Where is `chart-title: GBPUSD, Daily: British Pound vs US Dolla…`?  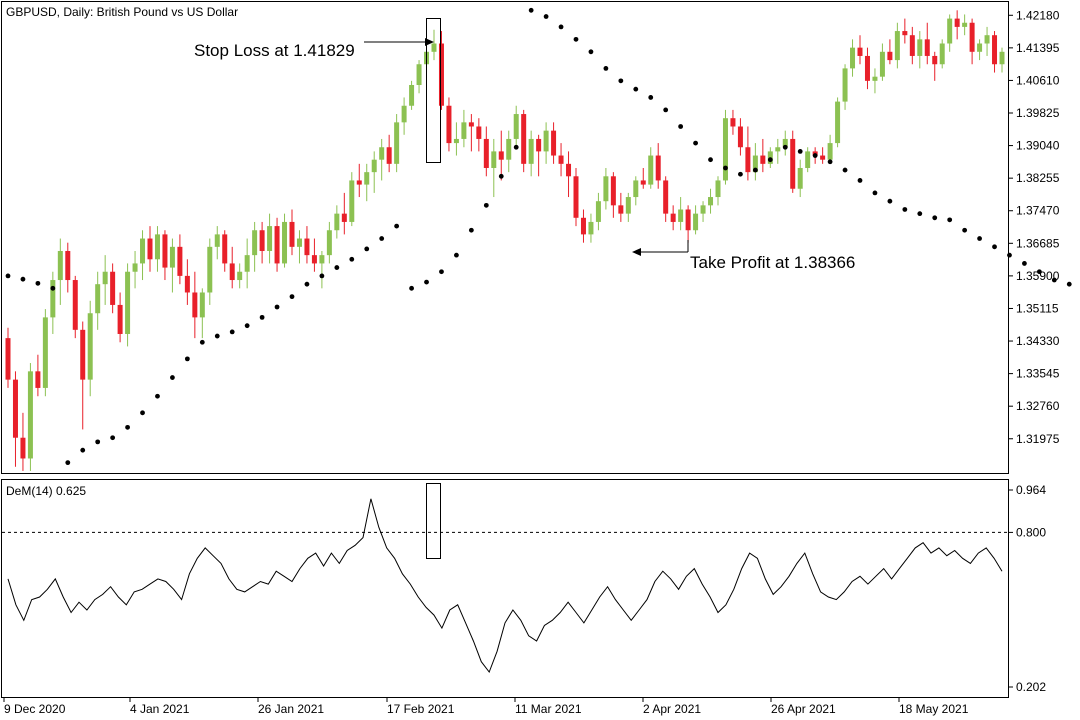 chart-title: GBPUSD, Daily: British Pound vs US Dolla… is located at coordinates (122, 12).